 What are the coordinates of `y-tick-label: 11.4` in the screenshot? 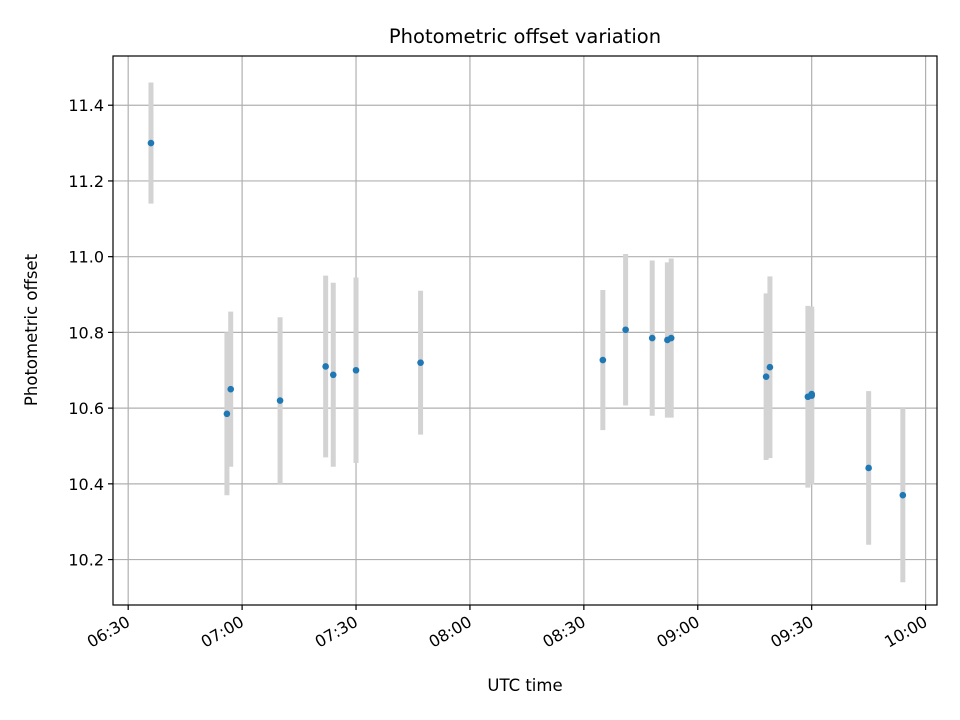 It's located at (86, 105).